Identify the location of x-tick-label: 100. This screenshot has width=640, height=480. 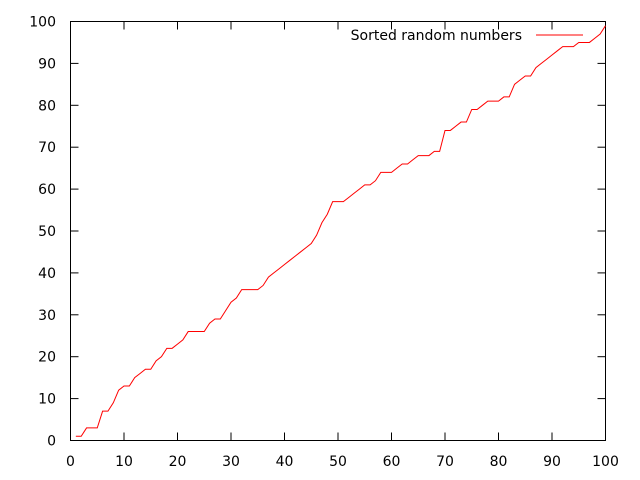
(605, 462).